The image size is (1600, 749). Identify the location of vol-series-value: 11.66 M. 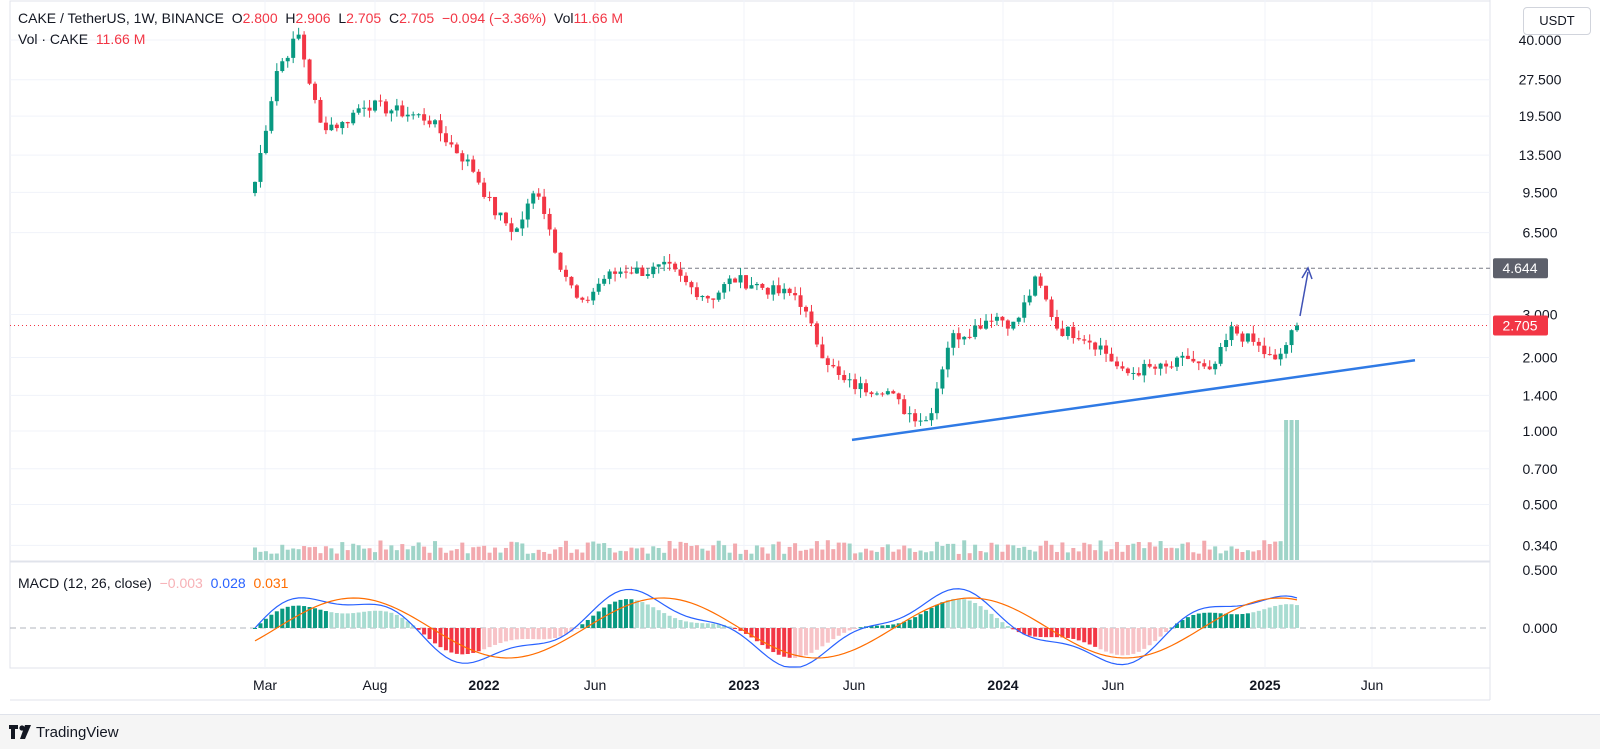
(120, 39).